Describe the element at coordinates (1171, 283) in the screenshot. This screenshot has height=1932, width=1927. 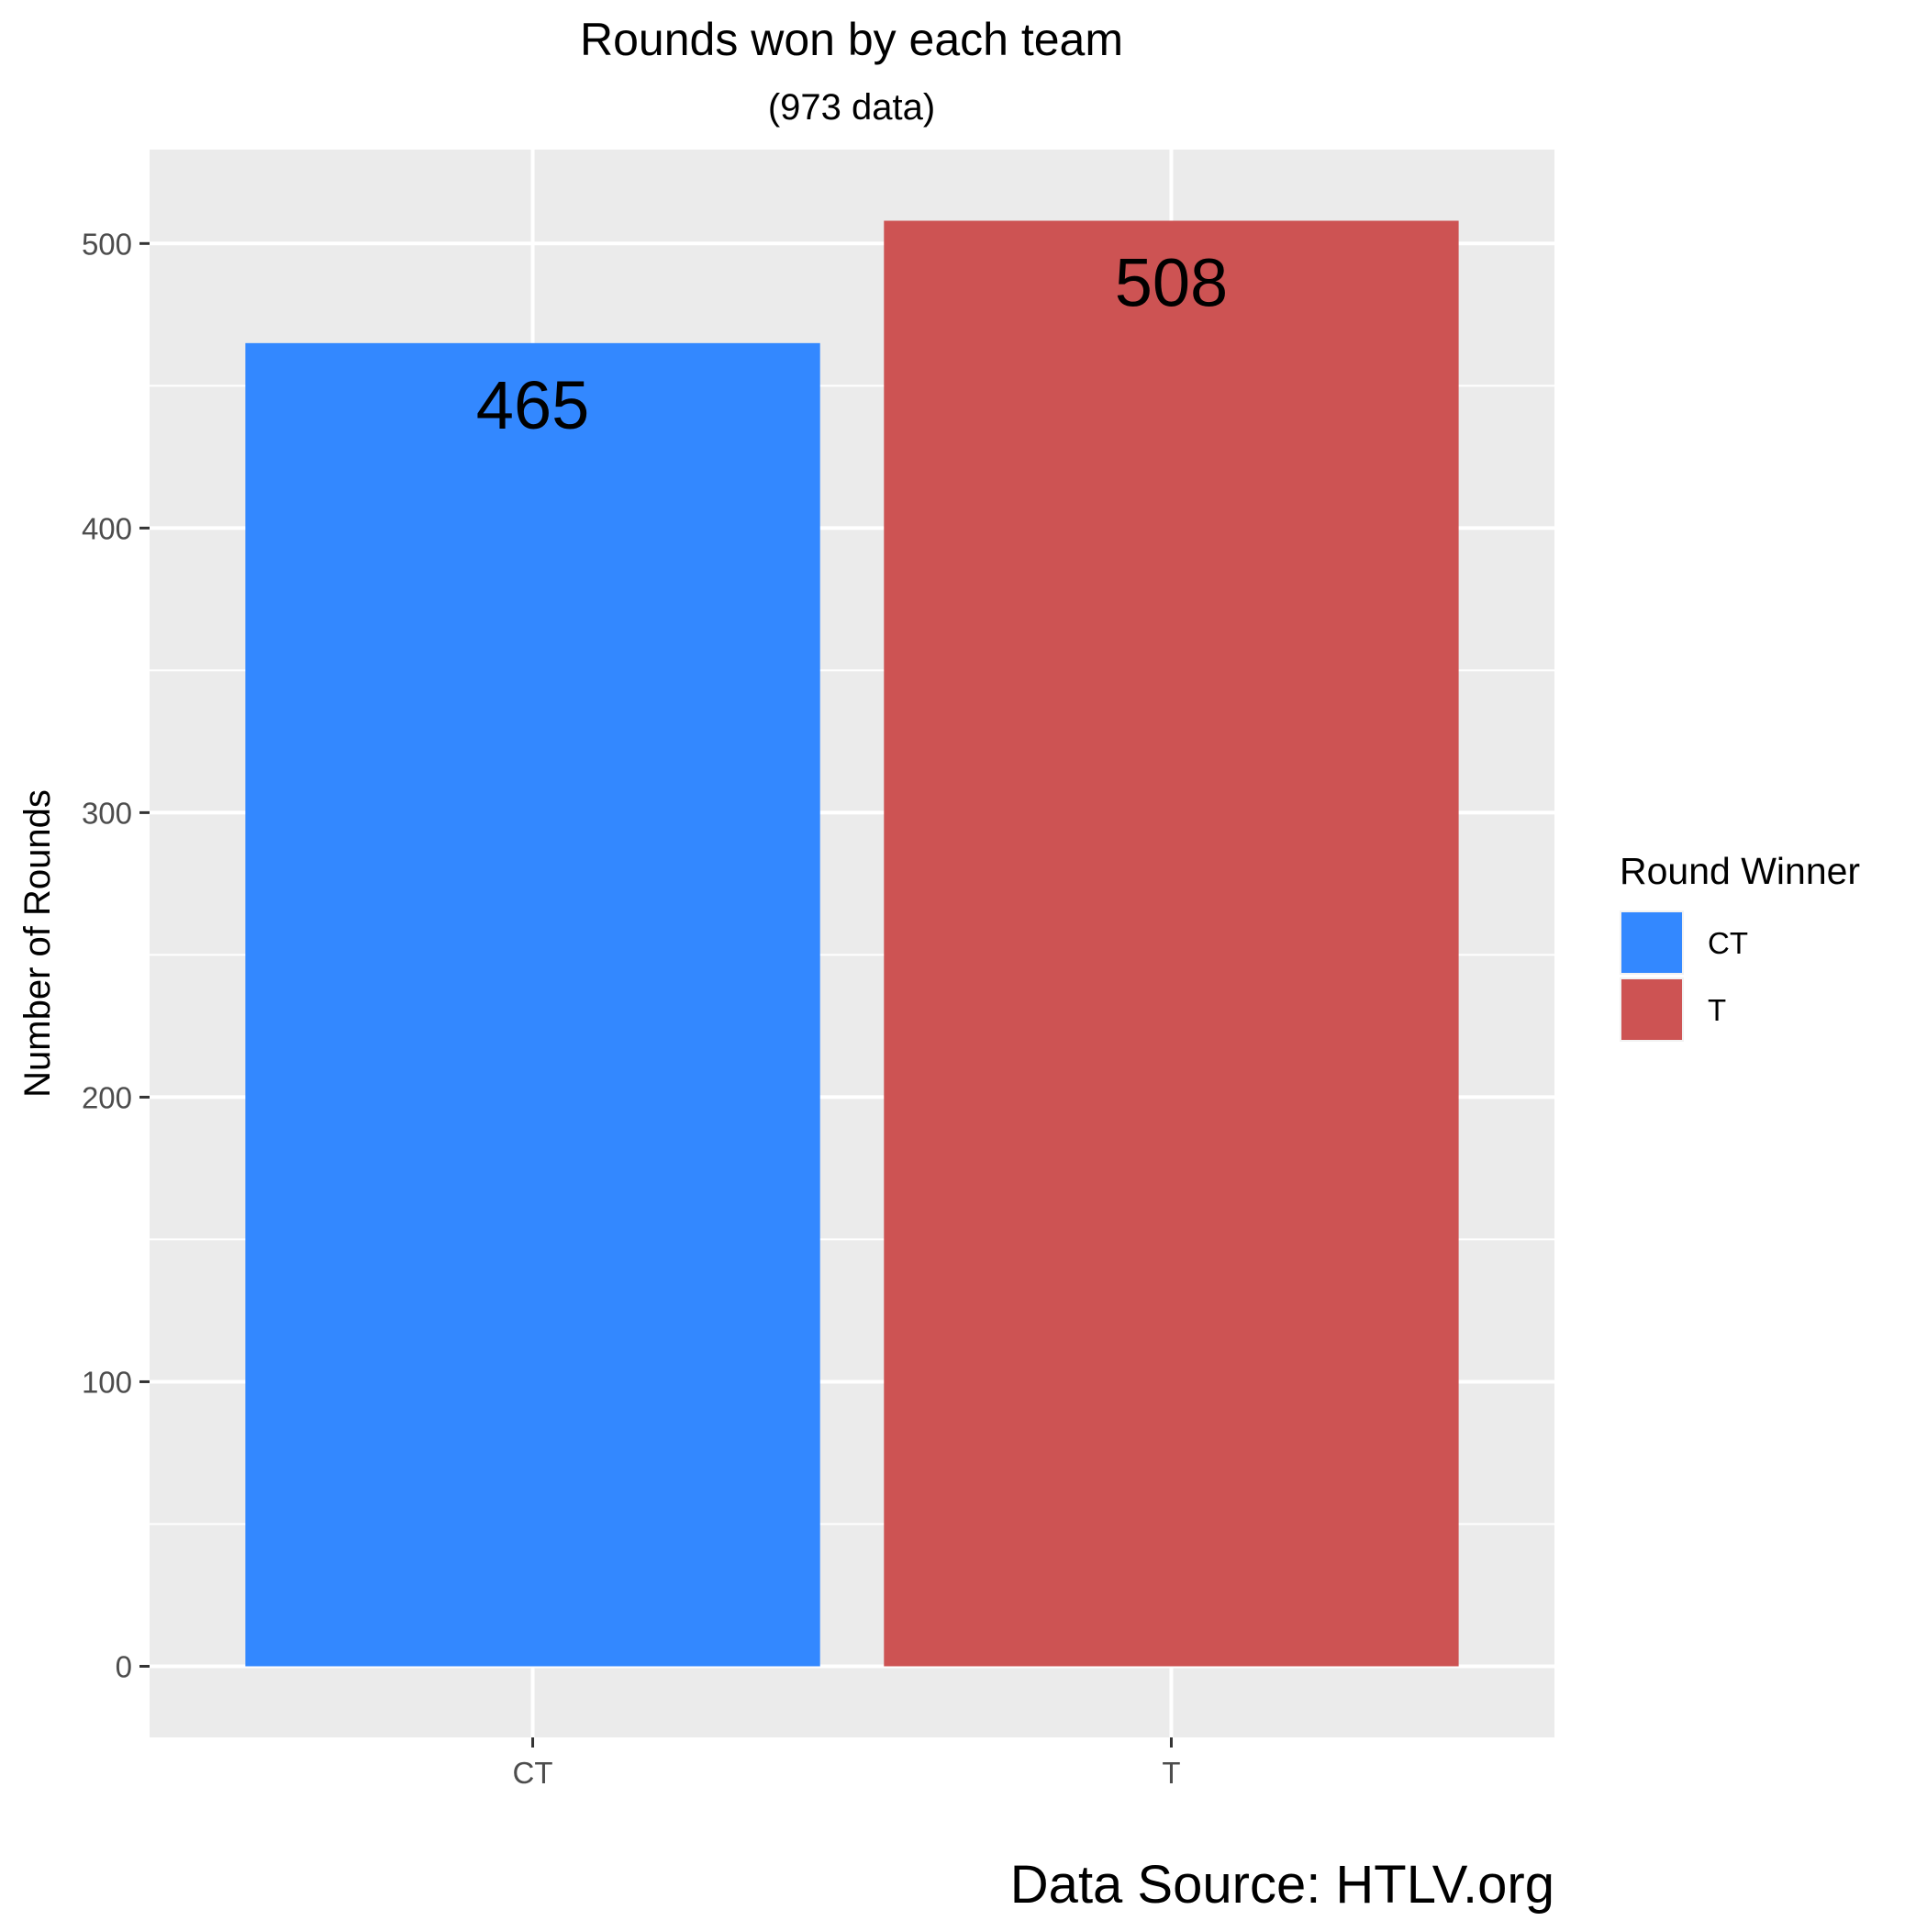
I see `bar-value-label: 508` at that location.